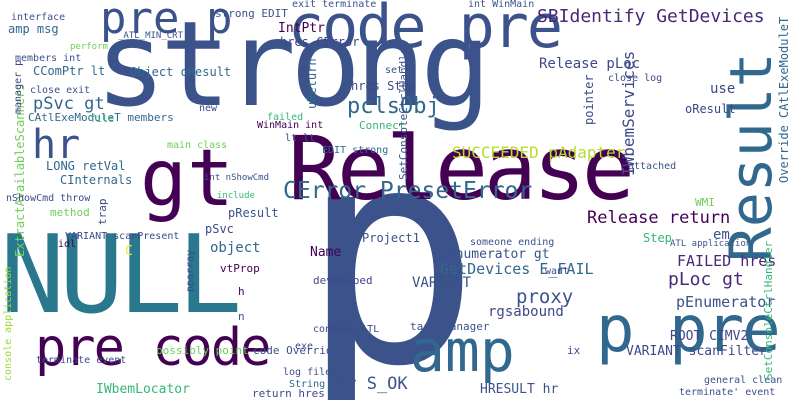 This screenshot has height=400, width=800. I want to click on word: possibly point, so click(202, 350).